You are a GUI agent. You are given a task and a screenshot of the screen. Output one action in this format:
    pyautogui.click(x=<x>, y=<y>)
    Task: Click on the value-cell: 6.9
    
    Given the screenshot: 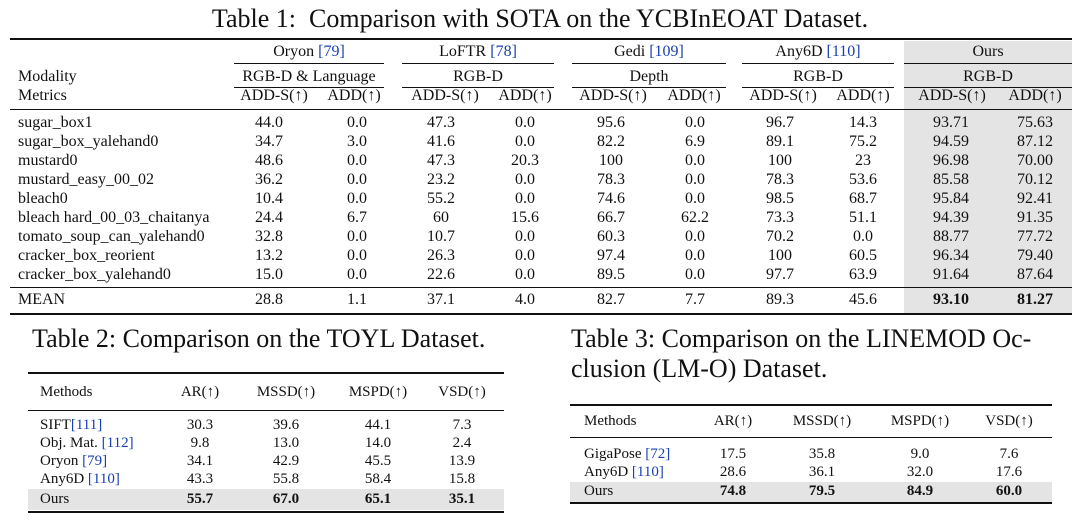 What is the action you would take?
    pyautogui.click(x=695, y=141)
    